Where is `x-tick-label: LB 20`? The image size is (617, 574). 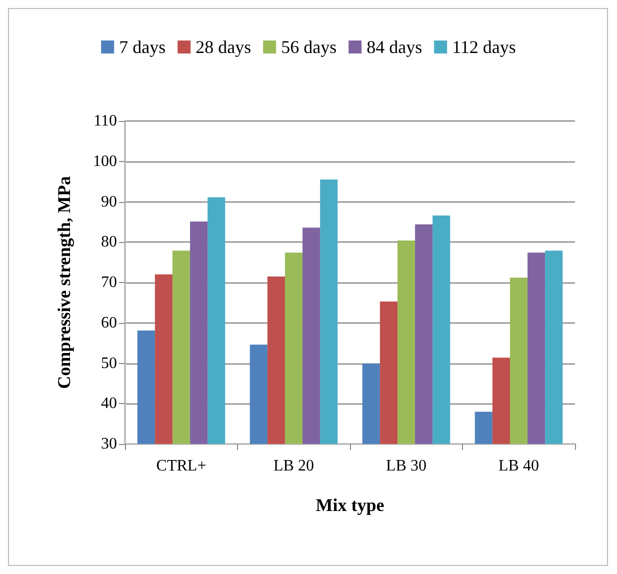
x-tick-label: LB 20 is located at coordinates (294, 466).